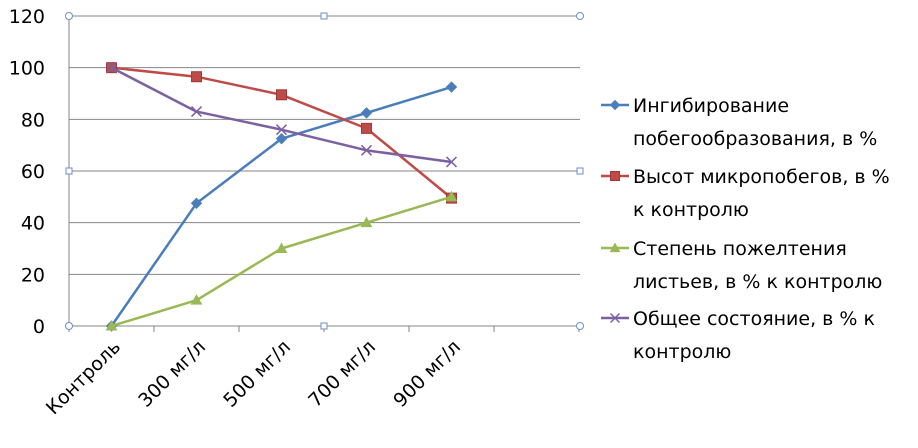  I want to click on x-axis-tick-labels: Контроль 300 мг/л 500 мг/л 700 мг/л 900 мг/л, so click(253, 377).